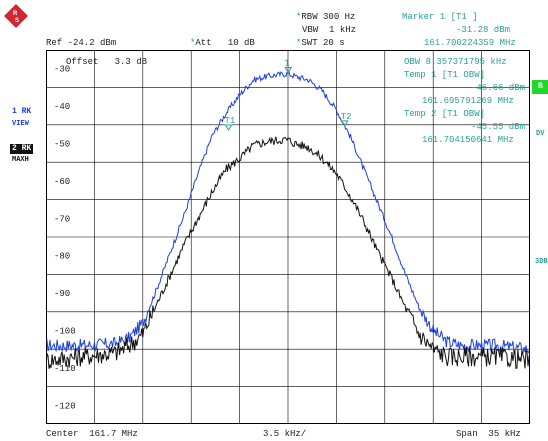 The image size is (548, 441). Describe the element at coordinates (113, 434) in the screenshot. I see `center-value: 161.7 MHz` at that location.